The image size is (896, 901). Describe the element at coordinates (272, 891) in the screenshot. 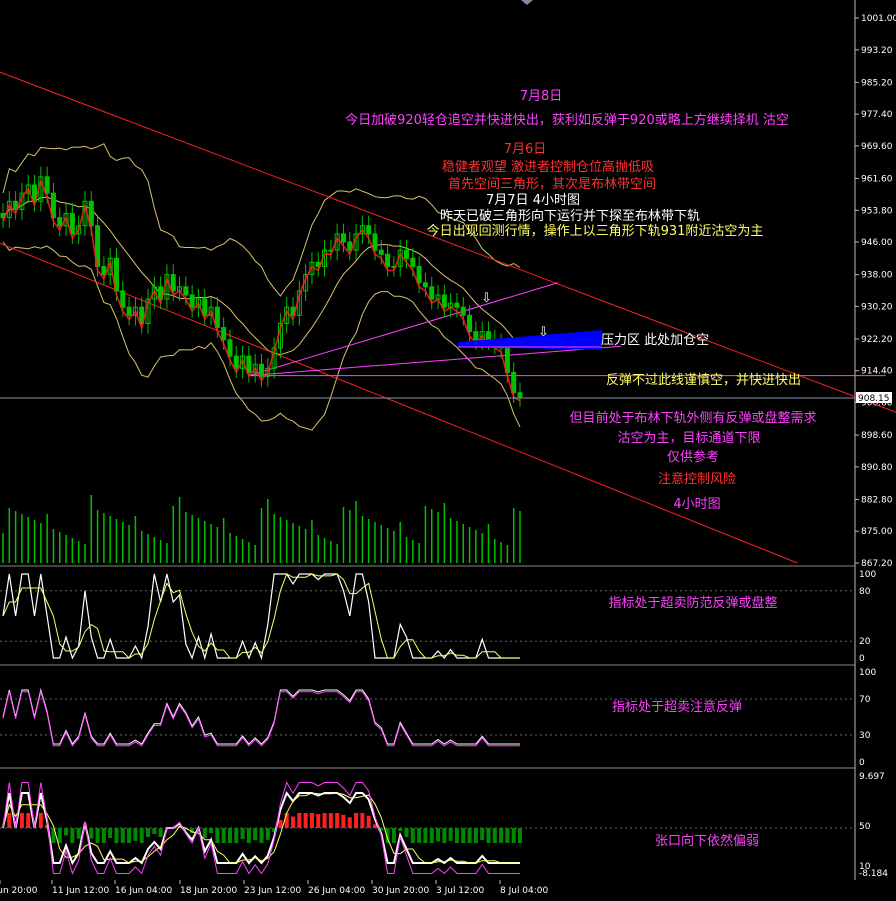

I see `time-tick-label: 23 Jun 12:00` at that location.